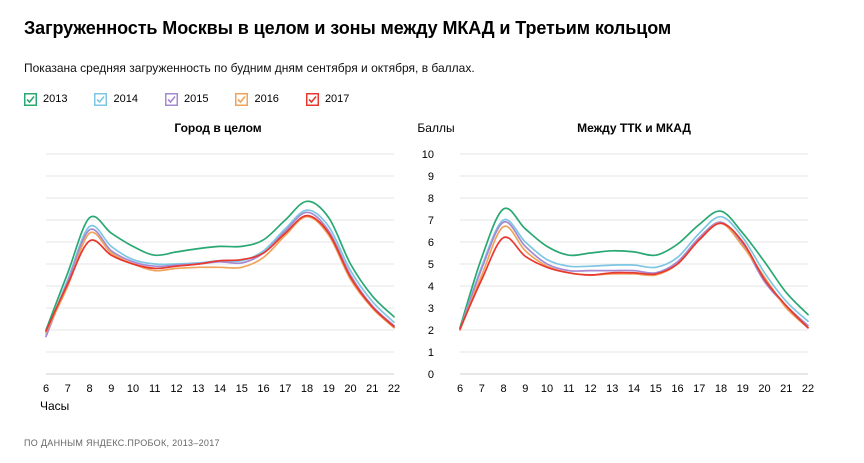 The height and width of the screenshot is (463, 864). I want to click on y-tick-label: 10, so click(428, 155).